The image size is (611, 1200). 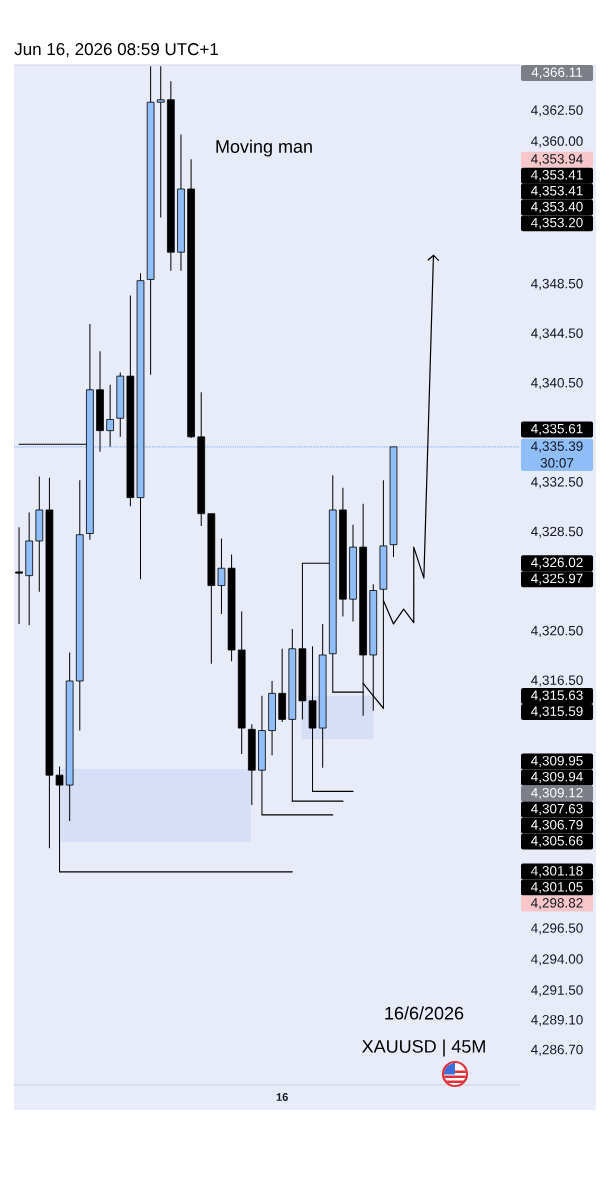 I want to click on text: 30:07, so click(x=557, y=463).